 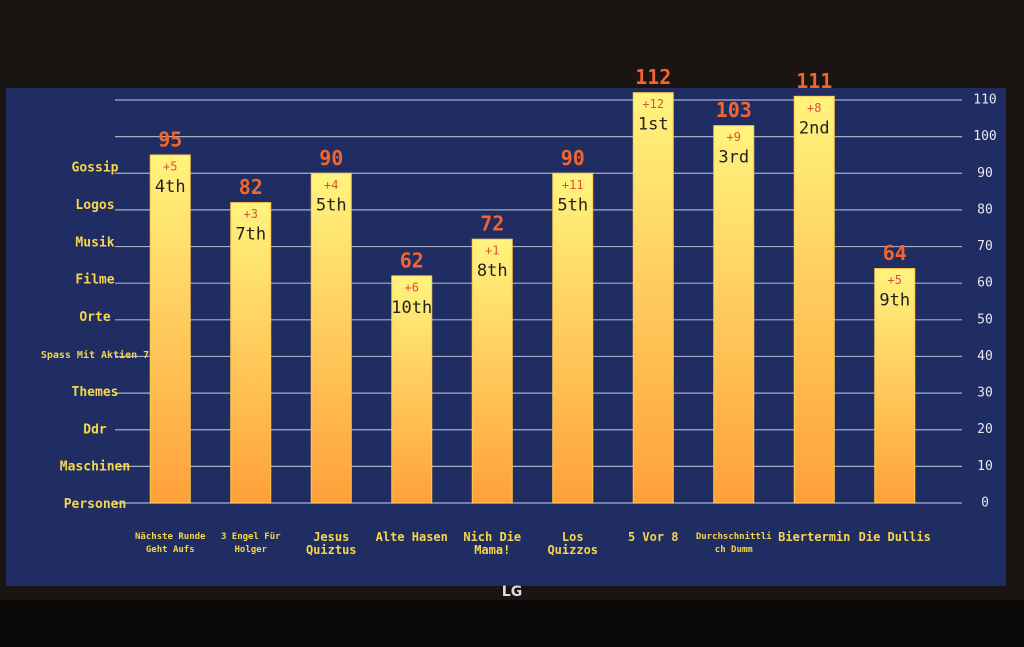 I want to click on round-label: Themes, so click(x=95, y=392).